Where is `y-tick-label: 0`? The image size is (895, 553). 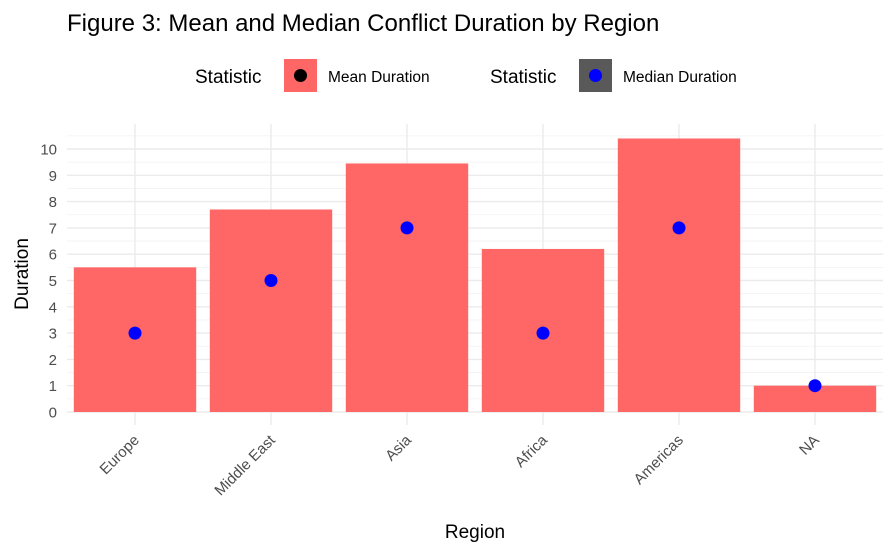
y-tick-label: 0 is located at coordinates (53, 413).